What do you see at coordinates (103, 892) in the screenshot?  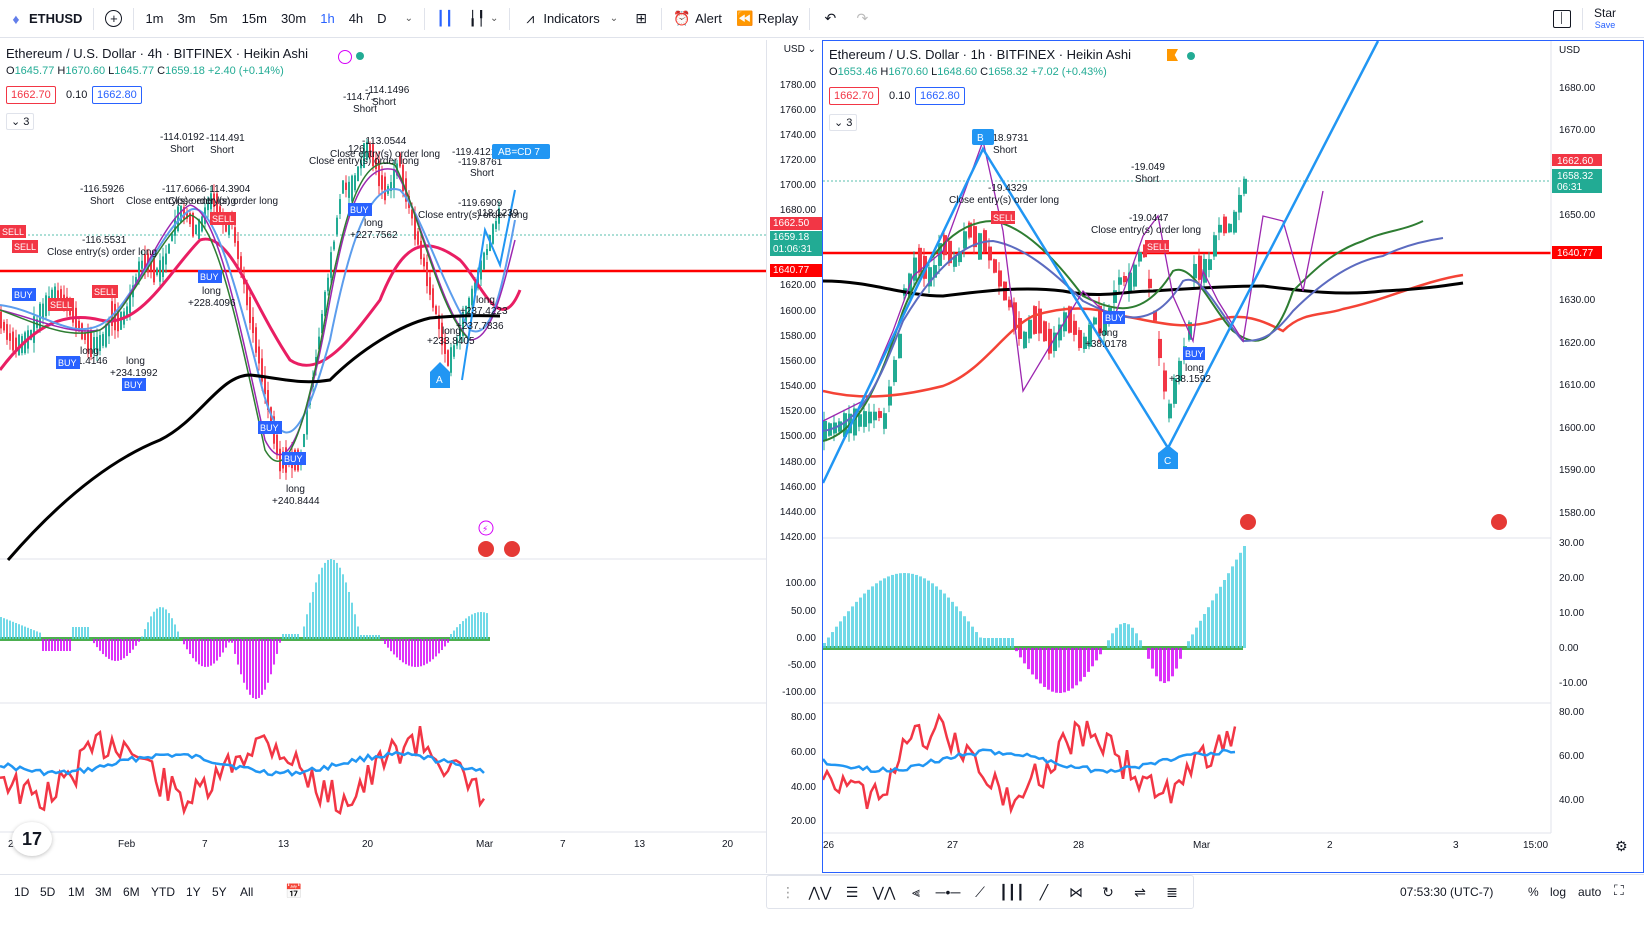 I see `range-3m: 3M` at bounding box center [103, 892].